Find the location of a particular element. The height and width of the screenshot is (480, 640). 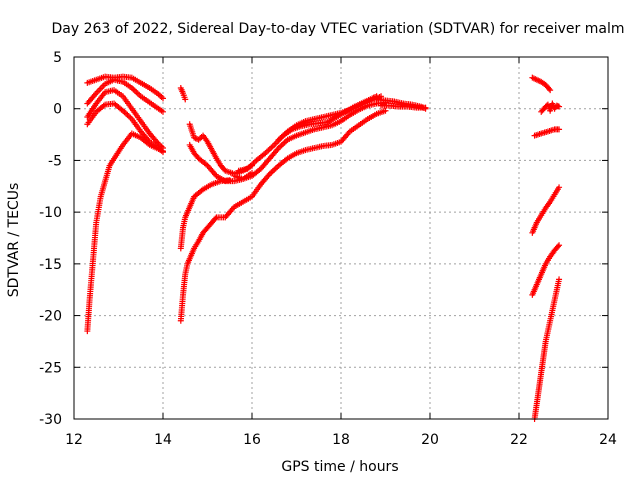

x-tick-label: 12 is located at coordinates (74, 440).